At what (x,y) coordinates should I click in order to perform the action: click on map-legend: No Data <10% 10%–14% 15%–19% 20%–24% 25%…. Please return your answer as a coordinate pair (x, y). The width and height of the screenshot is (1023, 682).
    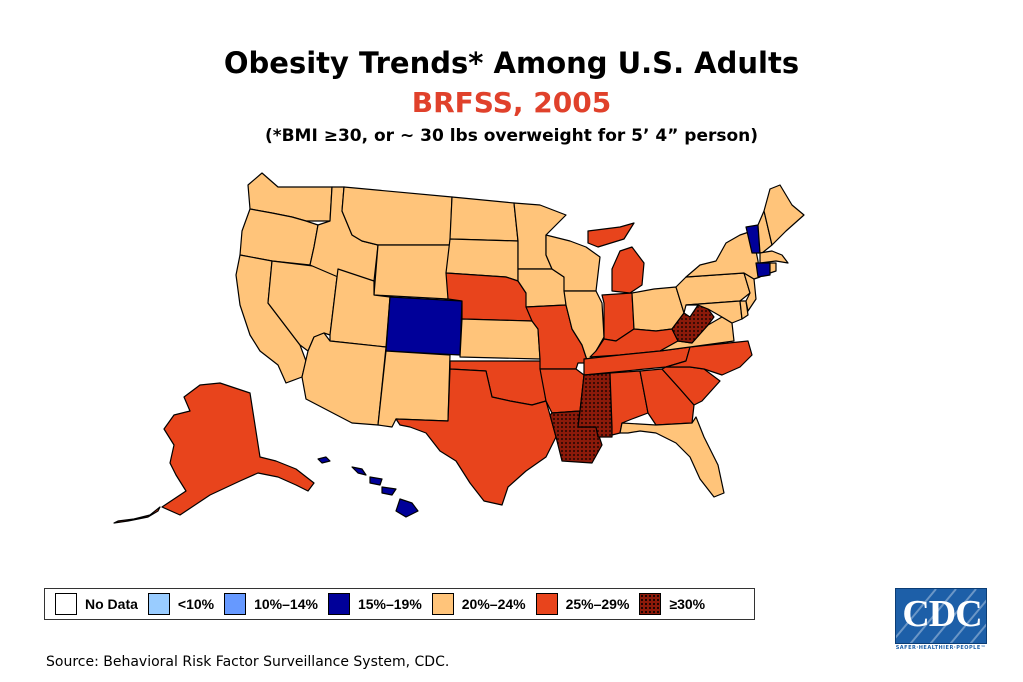
    Looking at the image, I should click on (399, 604).